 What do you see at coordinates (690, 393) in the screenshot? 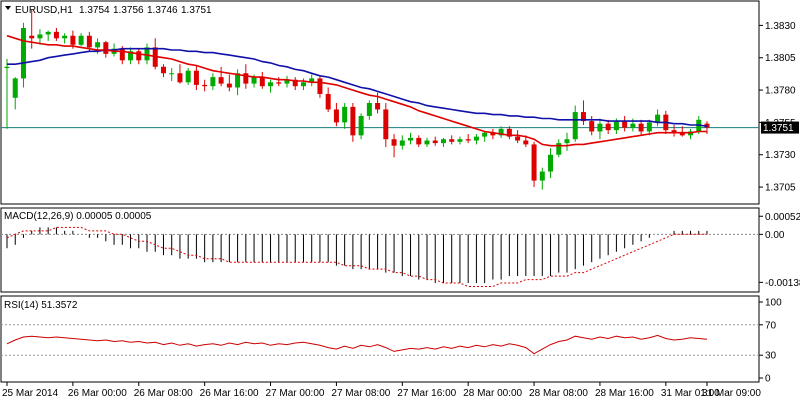
I see `time-tick-label: 31 Mar 01:00` at bounding box center [690, 393].